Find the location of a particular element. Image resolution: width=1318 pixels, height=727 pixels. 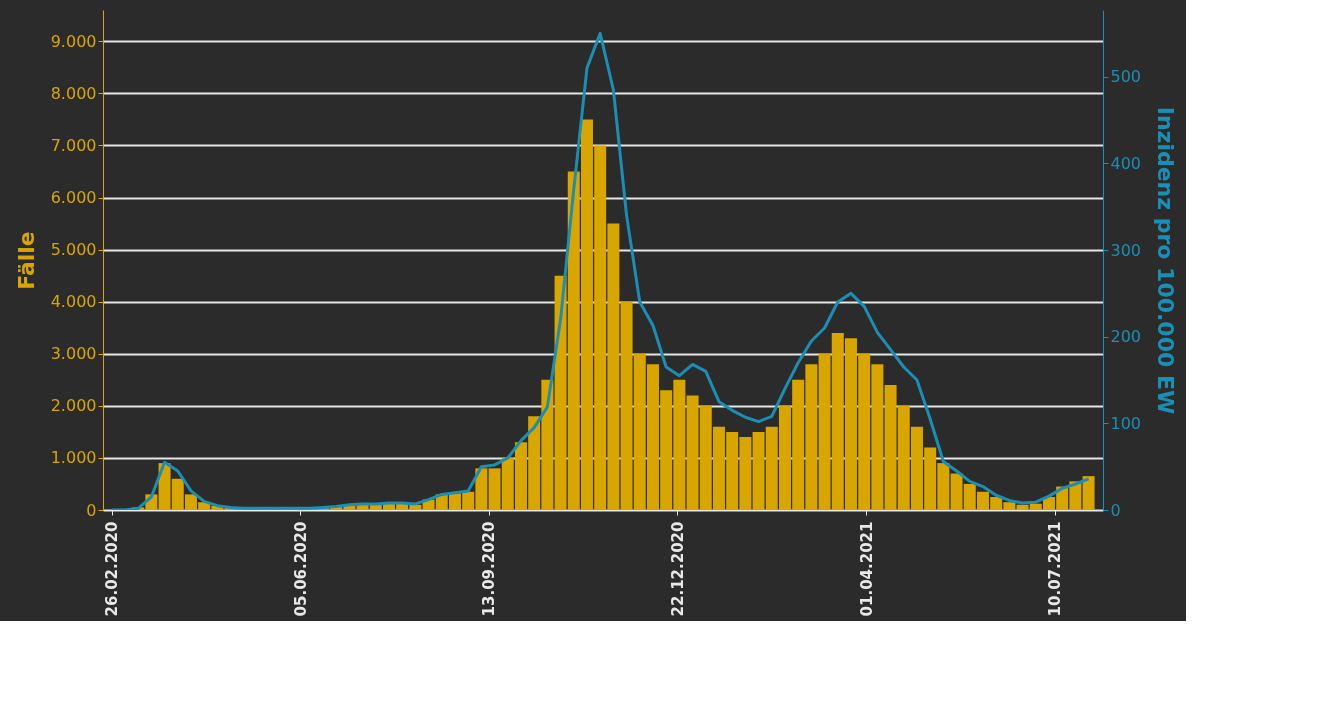

x-tick-label: 22.12.2020 is located at coordinates (677, 569).